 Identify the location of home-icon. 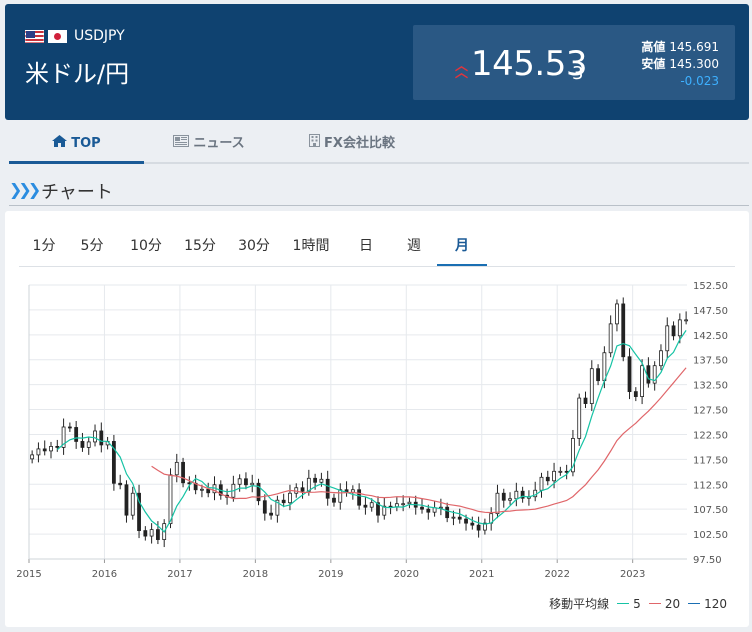
(60, 144).